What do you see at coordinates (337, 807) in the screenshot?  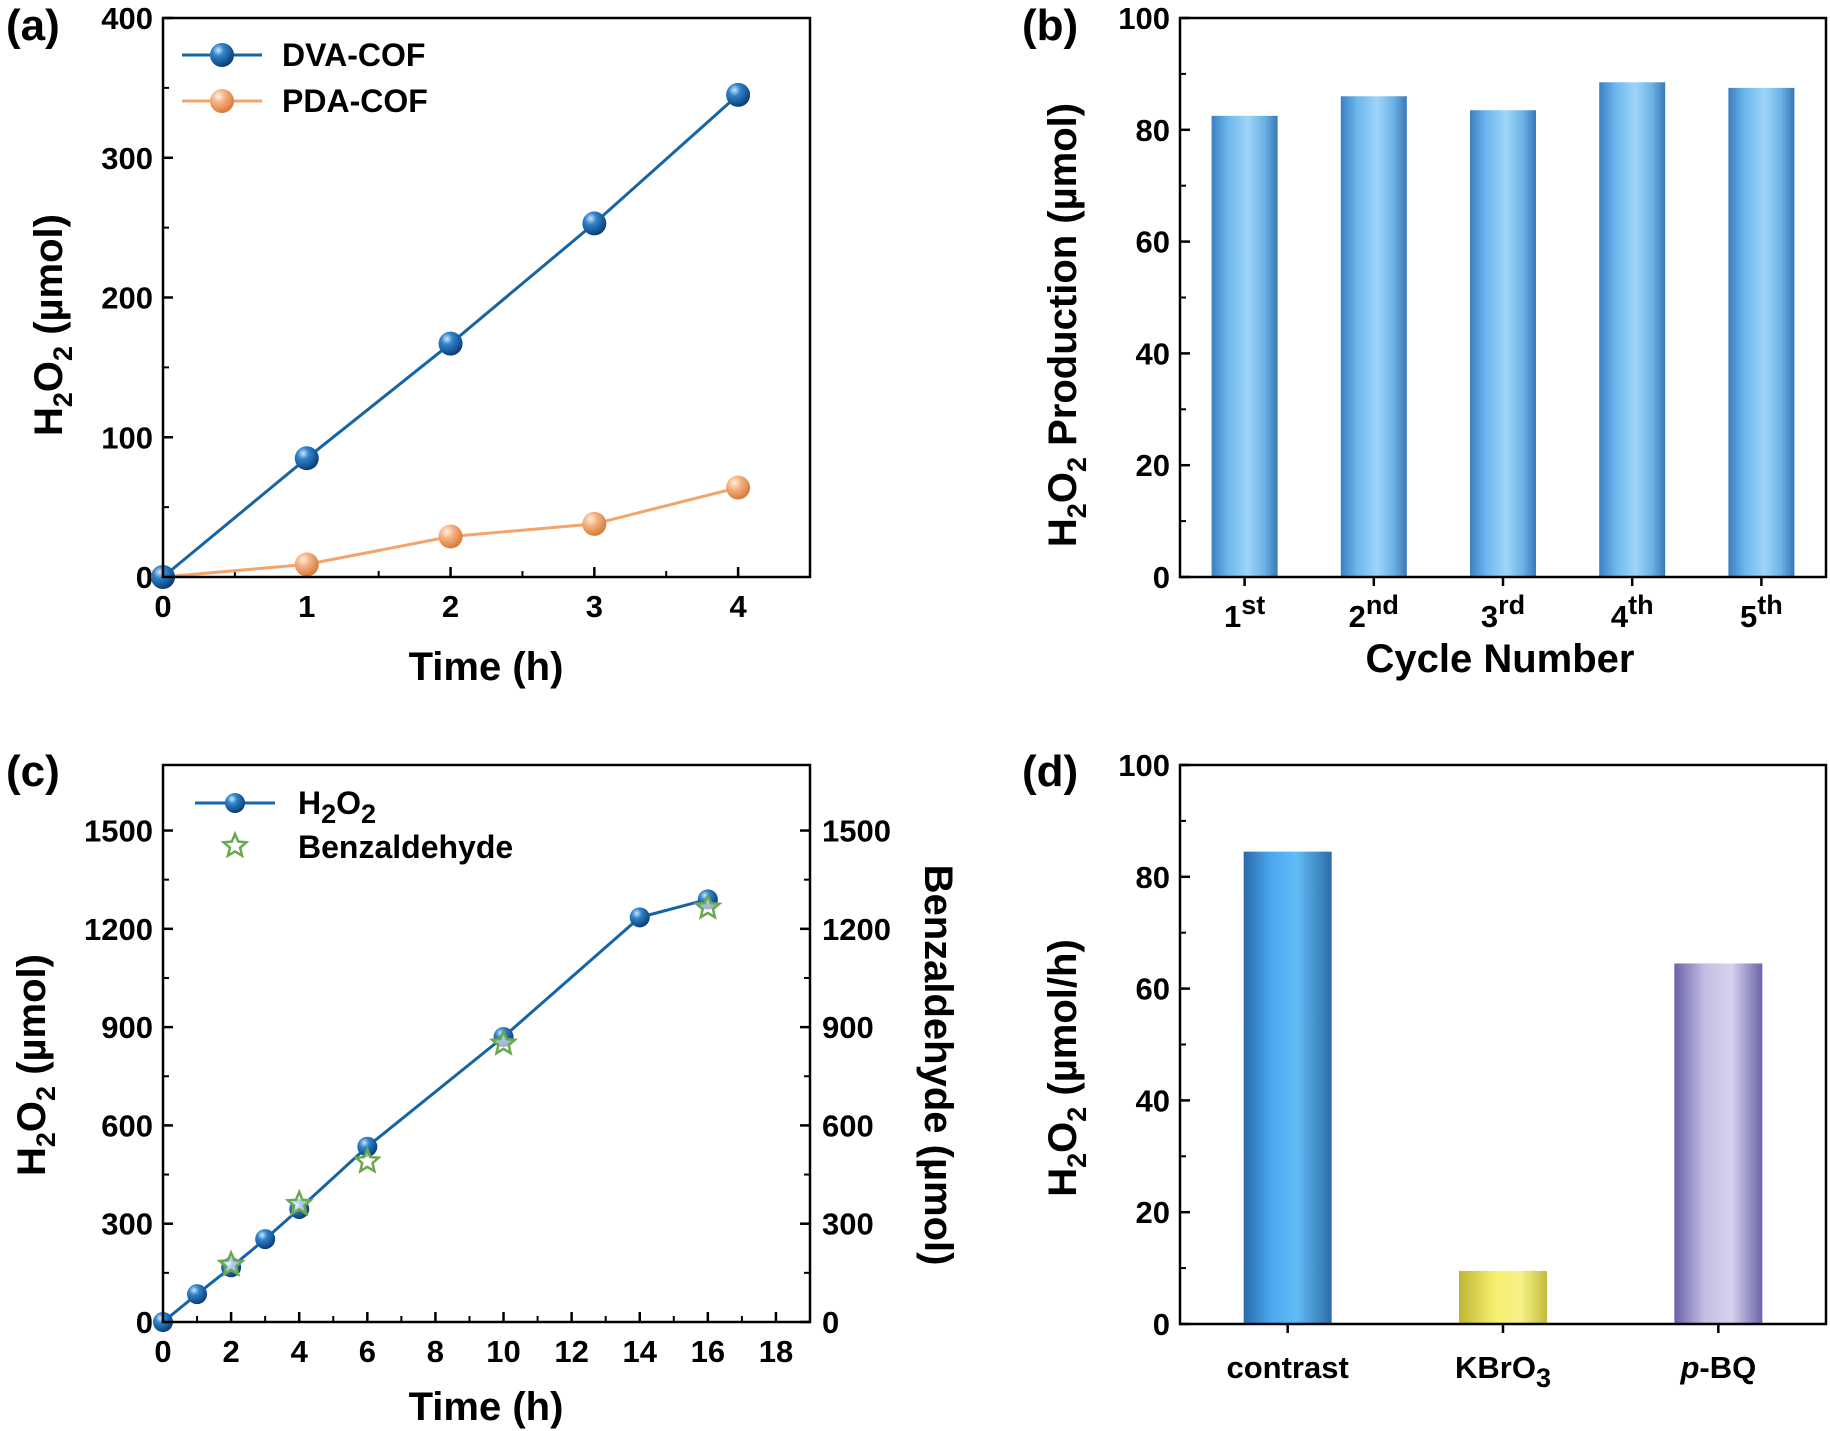 I see `legend-c-label-0: H2O2` at bounding box center [337, 807].